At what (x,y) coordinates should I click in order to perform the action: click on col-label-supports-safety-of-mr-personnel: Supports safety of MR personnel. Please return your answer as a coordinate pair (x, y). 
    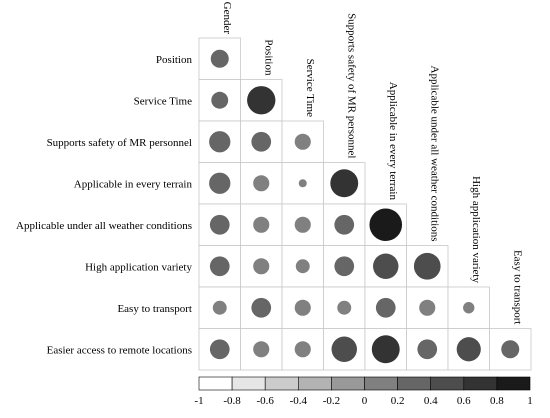
    Looking at the image, I should click on (351, 85).